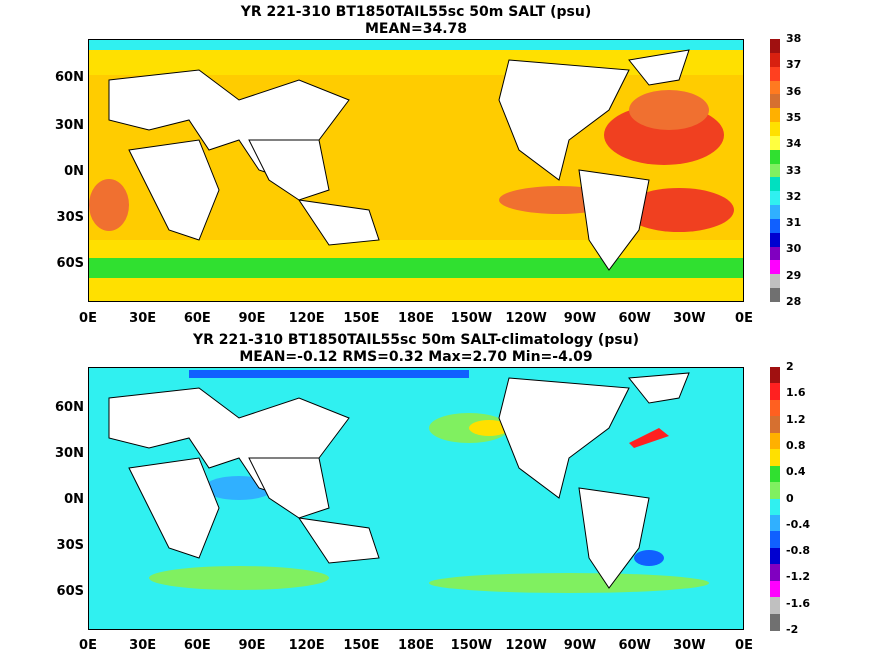  Describe the element at coordinates (794, 301) in the screenshot. I see `panel1-colorbar-label: 28` at that location.